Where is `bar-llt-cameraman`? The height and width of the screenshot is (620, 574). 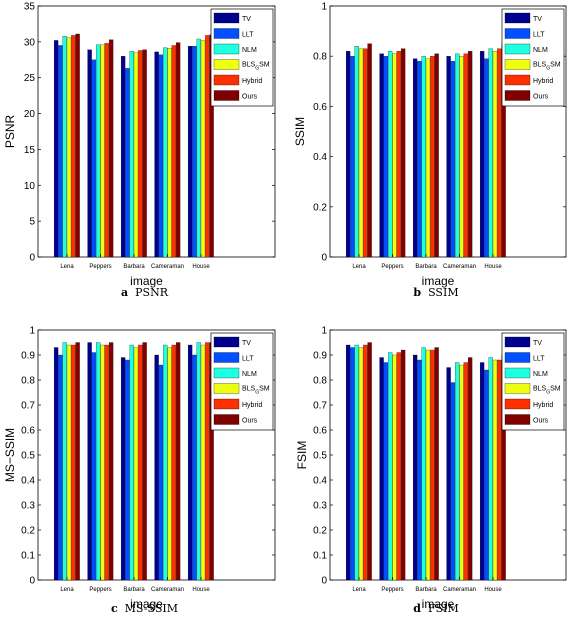
bar-llt-cameraman is located at coordinates (161, 156).